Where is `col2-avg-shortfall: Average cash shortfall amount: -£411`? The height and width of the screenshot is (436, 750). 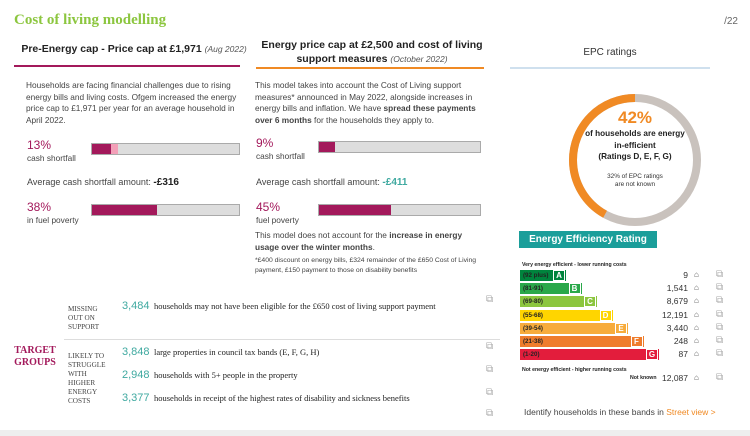
col2-avg-shortfall: Average cash shortfall amount: -£411 is located at coordinates (332, 182).